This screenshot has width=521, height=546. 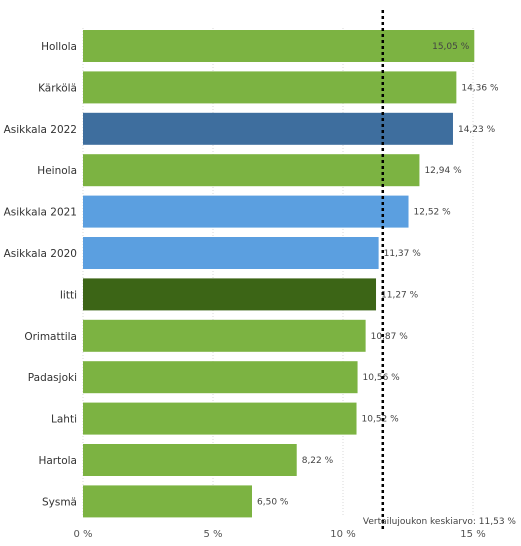 I want to click on data-label: 6,50 %, so click(x=273, y=502).